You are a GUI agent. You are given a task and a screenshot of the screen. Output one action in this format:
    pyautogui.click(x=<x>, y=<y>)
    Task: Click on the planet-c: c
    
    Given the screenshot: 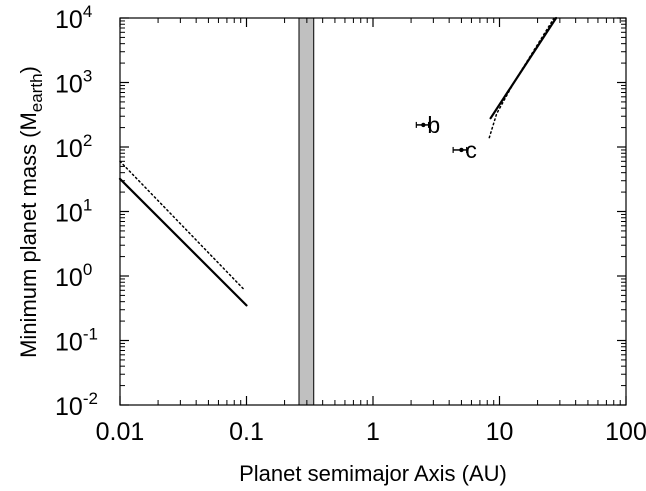 What is the action you would take?
    pyautogui.click(x=464, y=150)
    